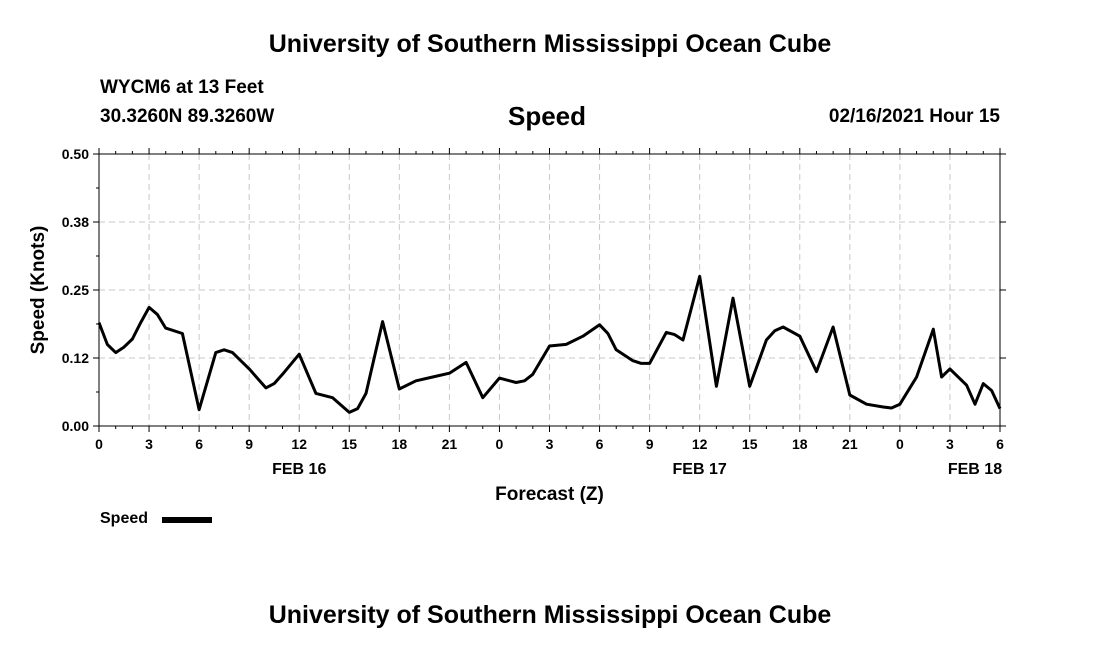 The width and height of the screenshot is (1100, 650). I want to click on coordinates-label: 30.3260N 89.3260W, so click(187, 116).